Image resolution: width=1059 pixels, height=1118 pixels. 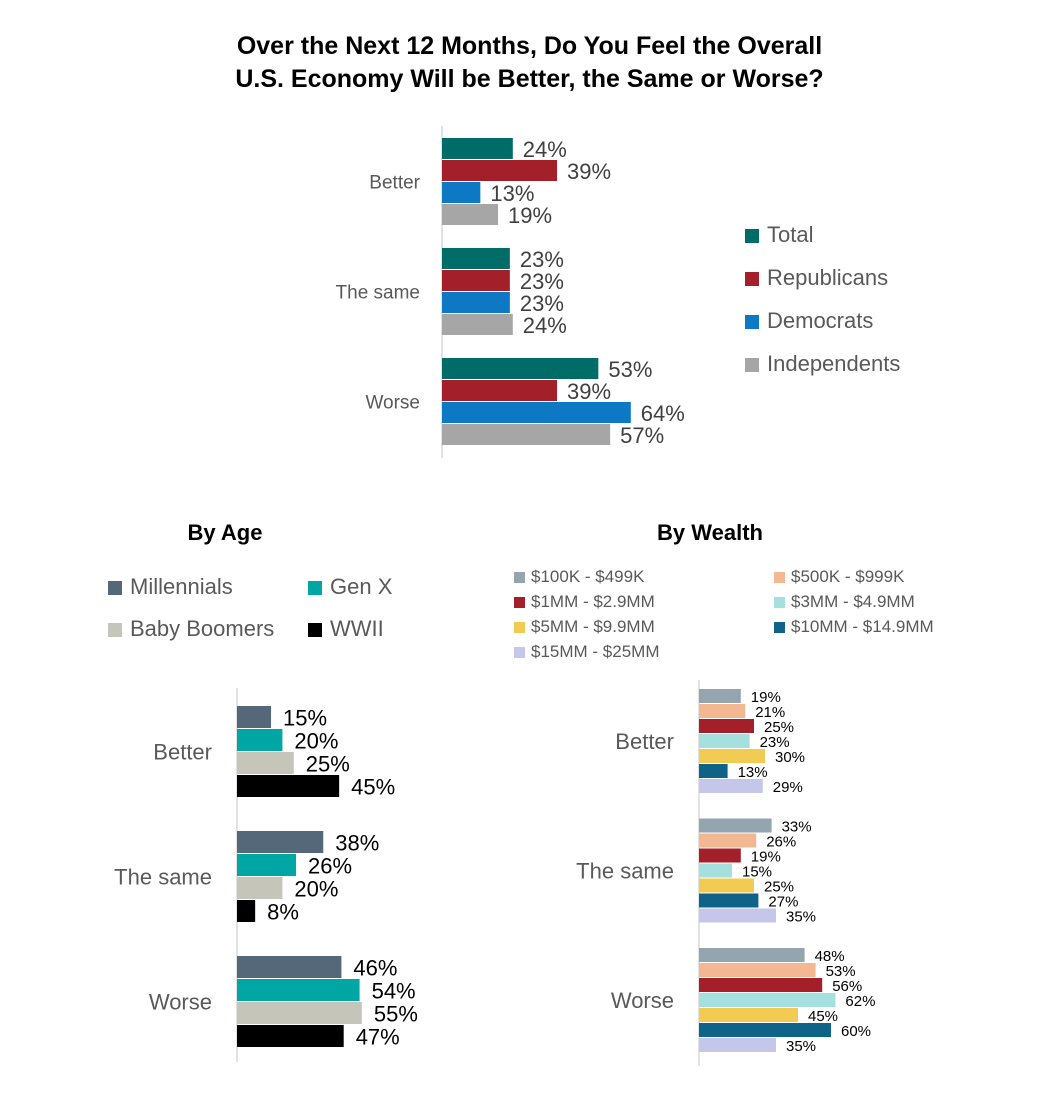 What do you see at coordinates (396, 1013) in the screenshot?
I see `age-data-label: 55%` at bounding box center [396, 1013].